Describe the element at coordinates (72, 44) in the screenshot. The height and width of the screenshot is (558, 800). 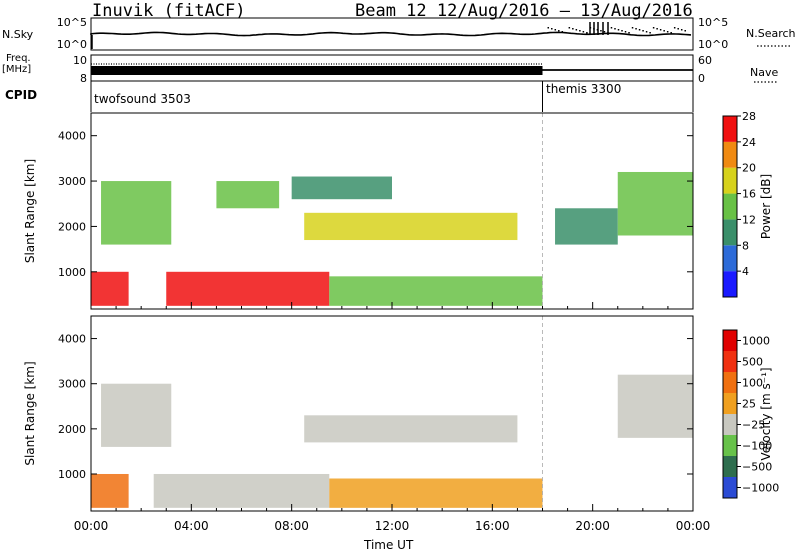
I see `nsky-tick-low: 10^0` at that location.